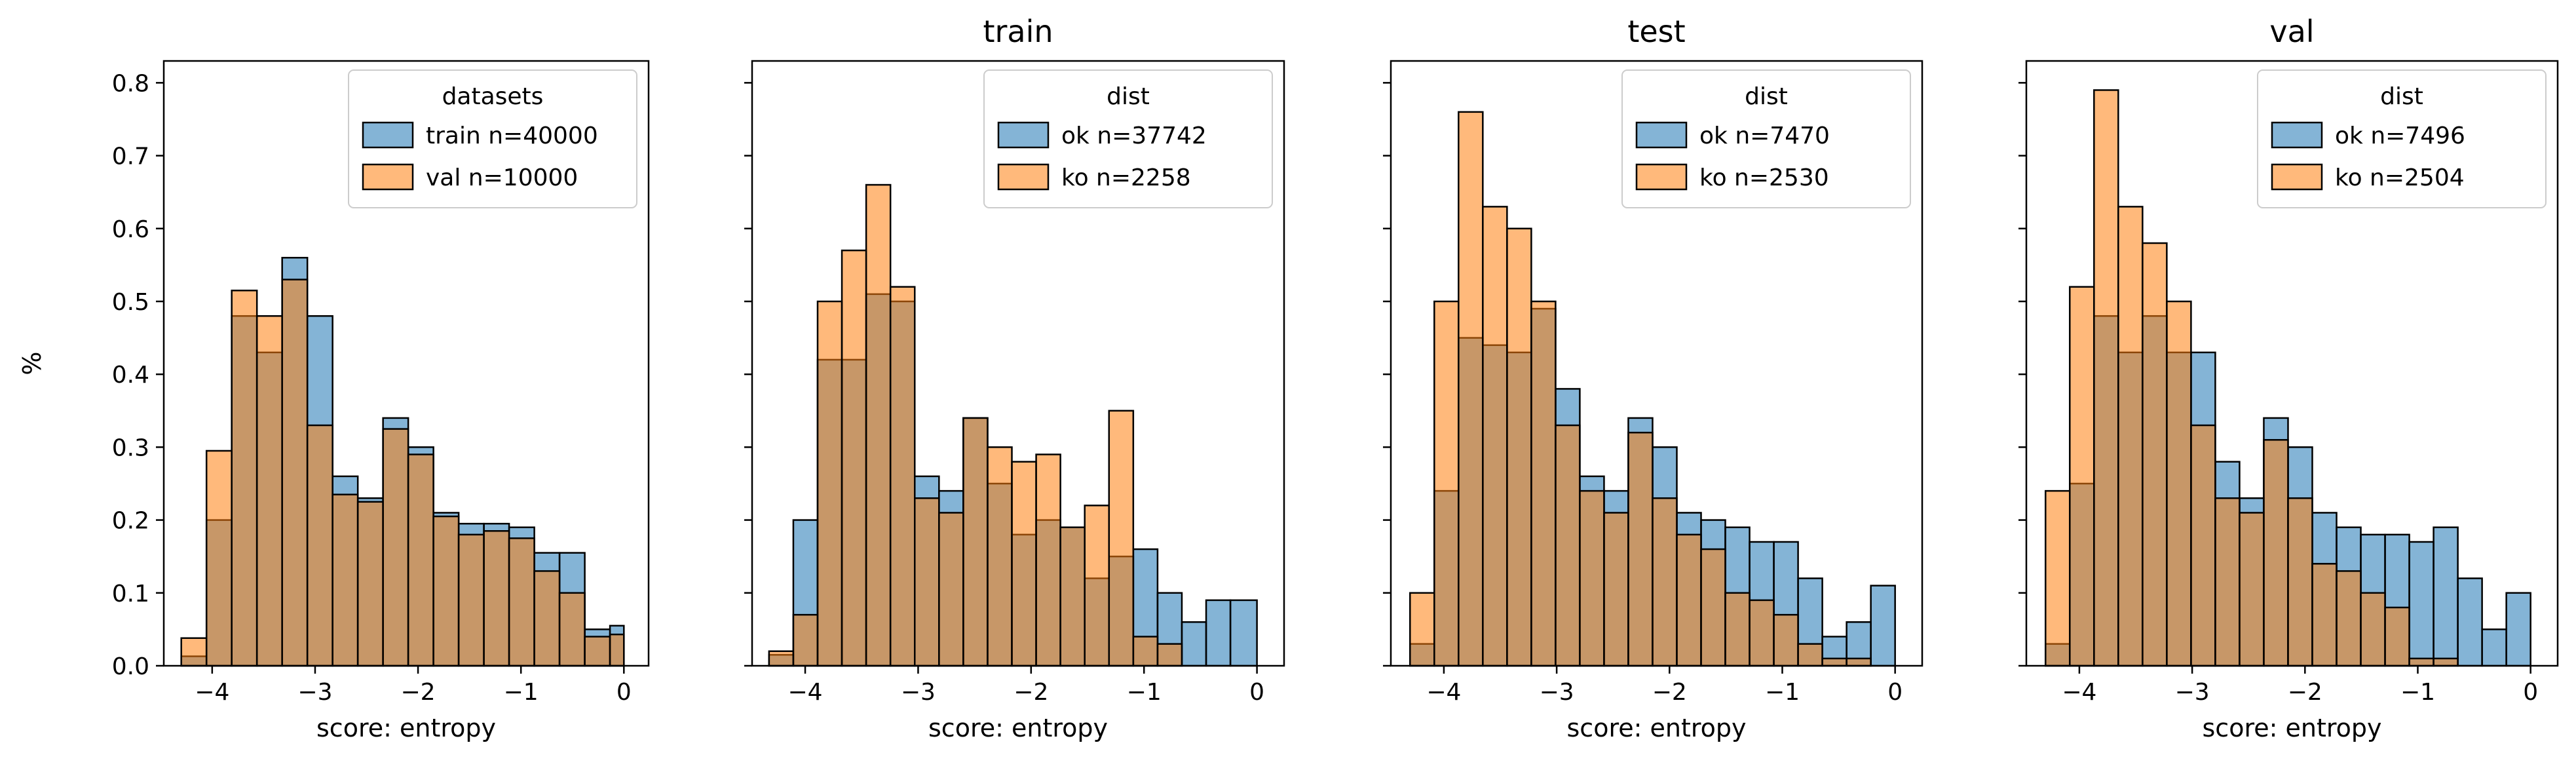  Describe the element at coordinates (493, 96) in the screenshot. I see `legend-title: datasets` at that location.